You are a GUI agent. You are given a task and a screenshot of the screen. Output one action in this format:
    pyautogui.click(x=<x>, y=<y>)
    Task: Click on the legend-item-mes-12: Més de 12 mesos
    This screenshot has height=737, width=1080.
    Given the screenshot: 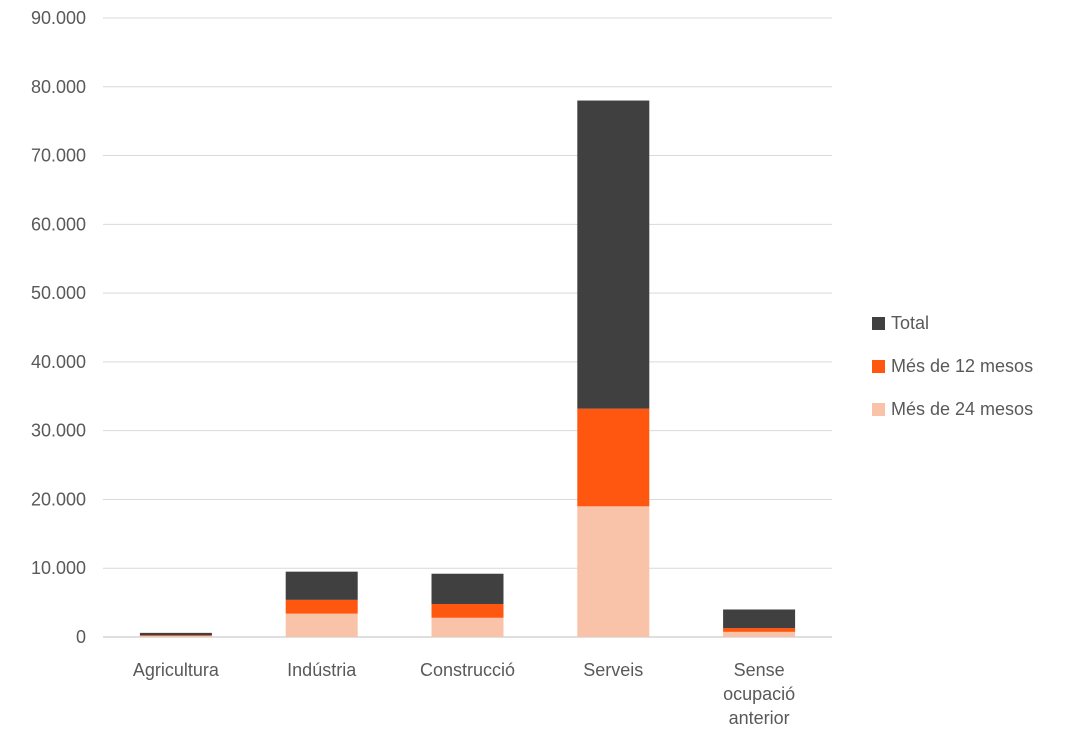 What is the action you would take?
    pyautogui.click(x=952, y=366)
    